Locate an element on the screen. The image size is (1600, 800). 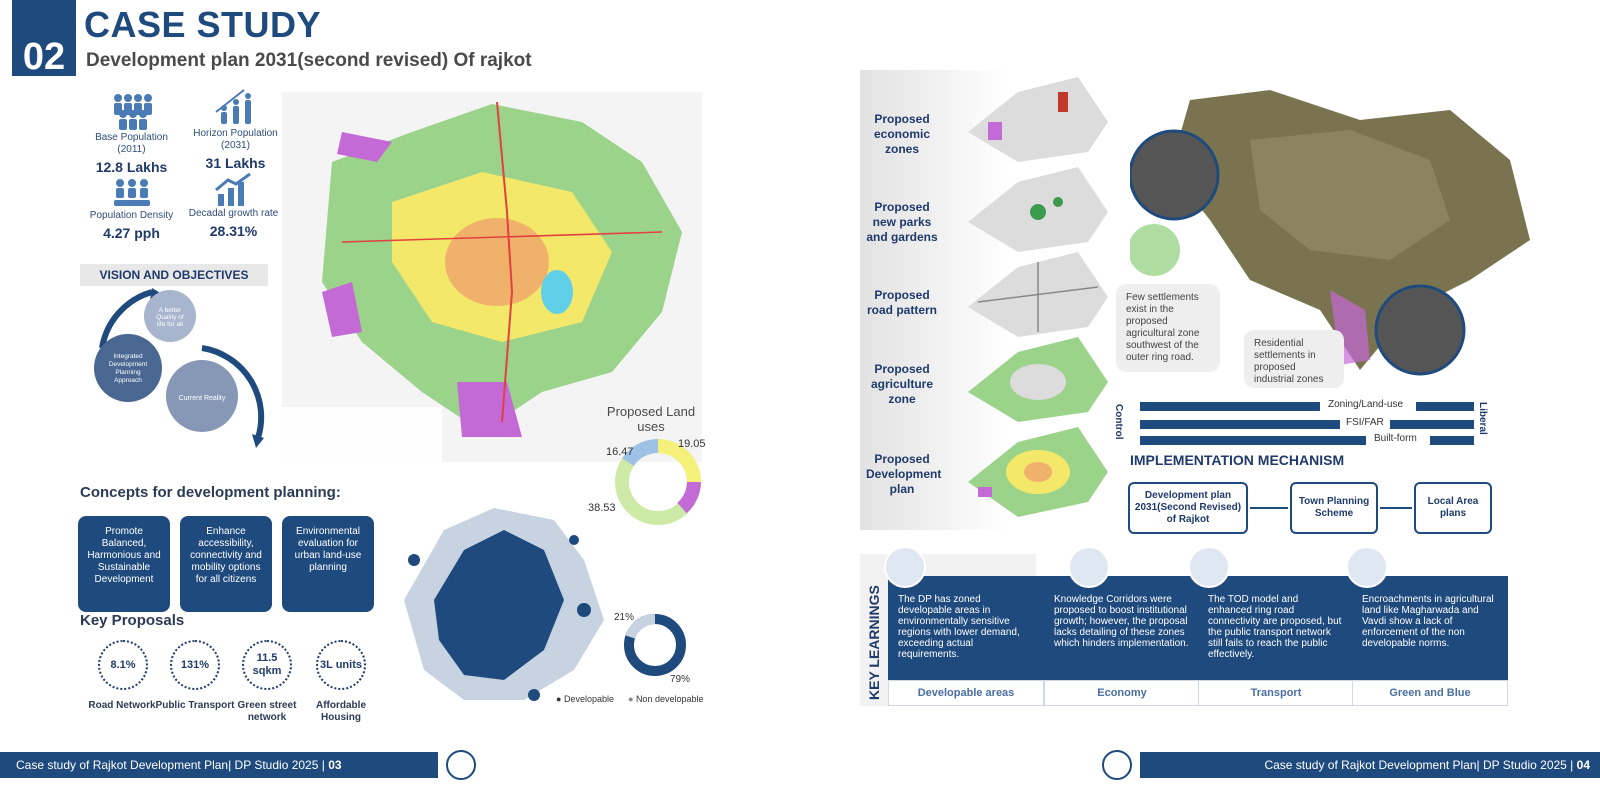
green-blue-icon is located at coordinates (1367, 567).